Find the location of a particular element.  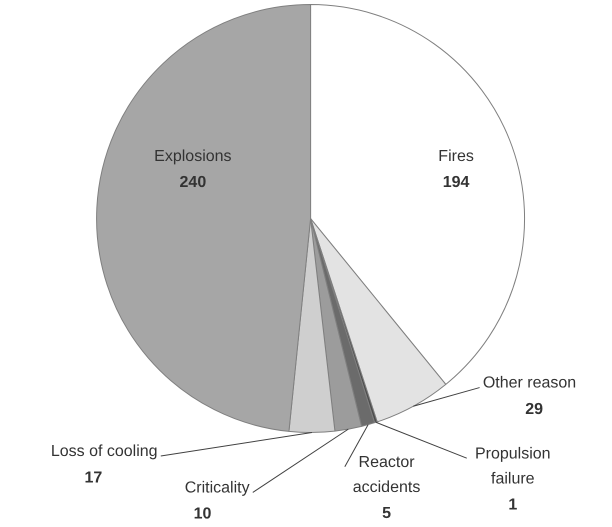

data-label: 17 is located at coordinates (93, 477).